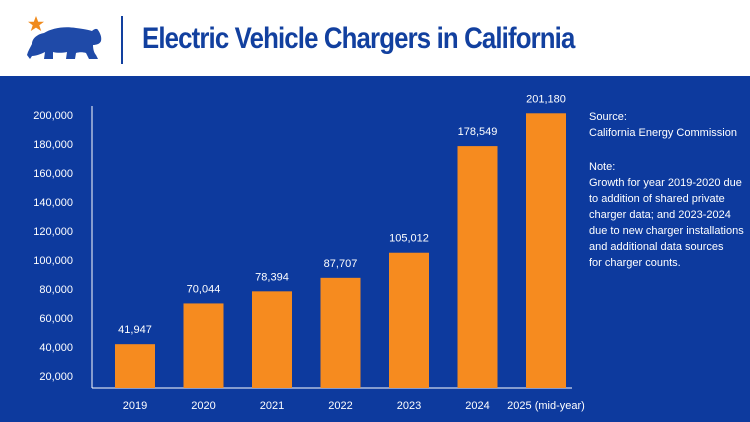 This screenshot has height=422, width=750. I want to click on x-tick-label: 2025 (mid-year), so click(546, 406).